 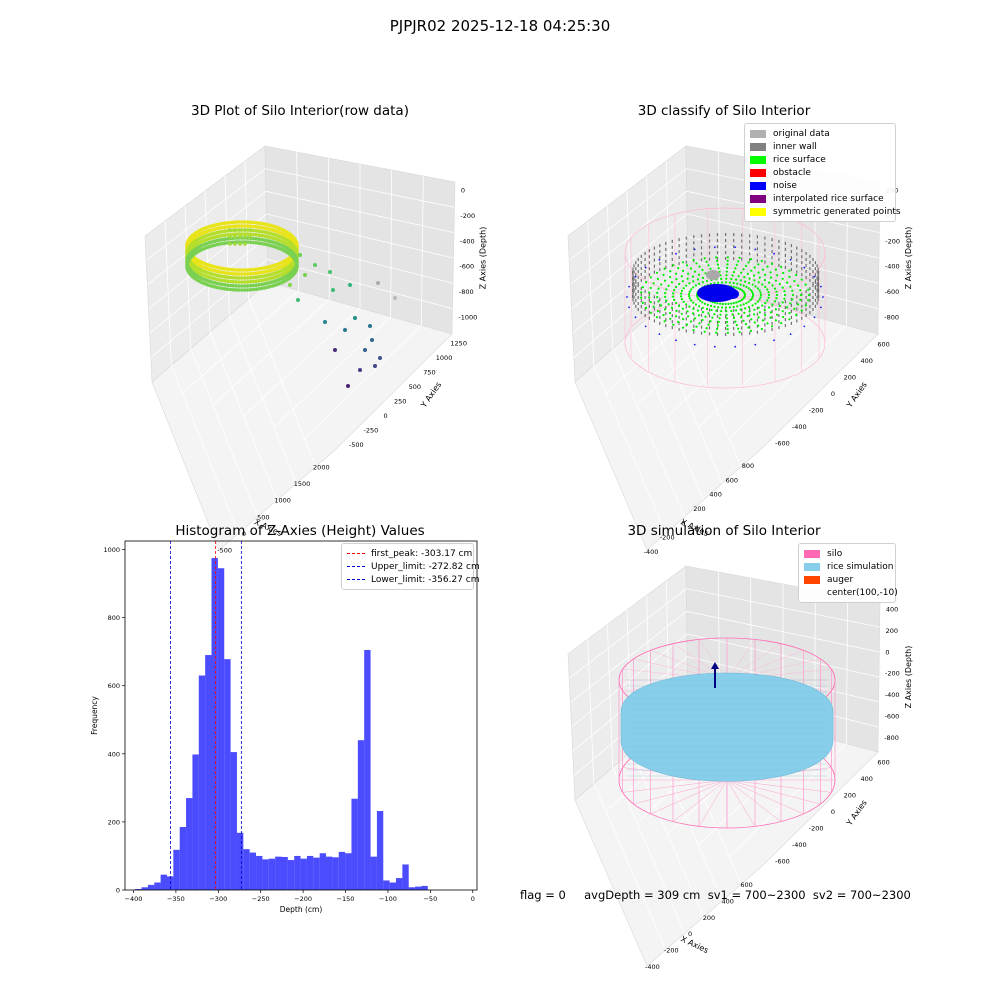 What do you see at coordinates (400, 401) in the screenshot?
I see `p1-ytick: 250` at bounding box center [400, 401].